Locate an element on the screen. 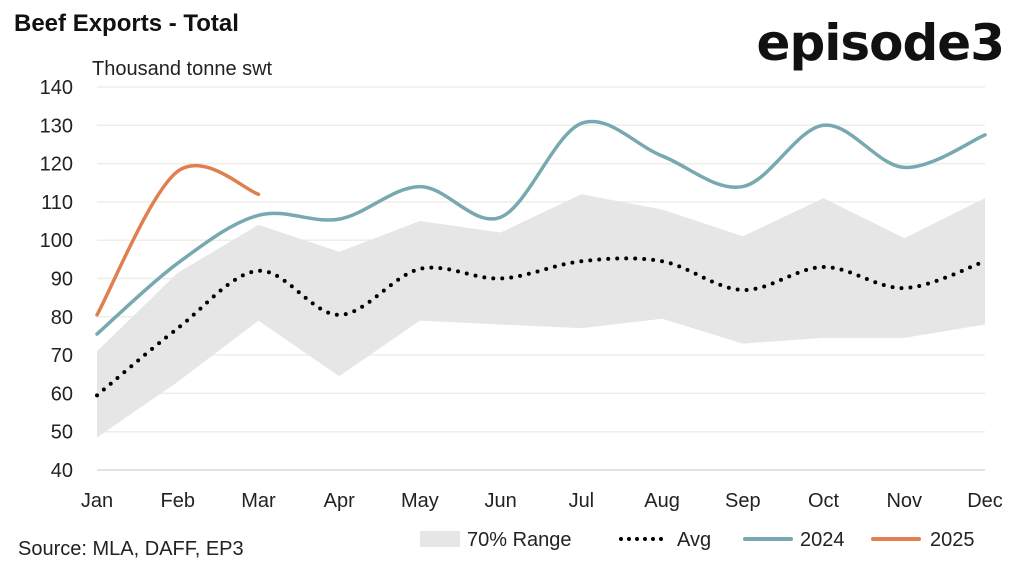 This screenshot has height=568, width=1024. series-line-2025 is located at coordinates (178, 240).